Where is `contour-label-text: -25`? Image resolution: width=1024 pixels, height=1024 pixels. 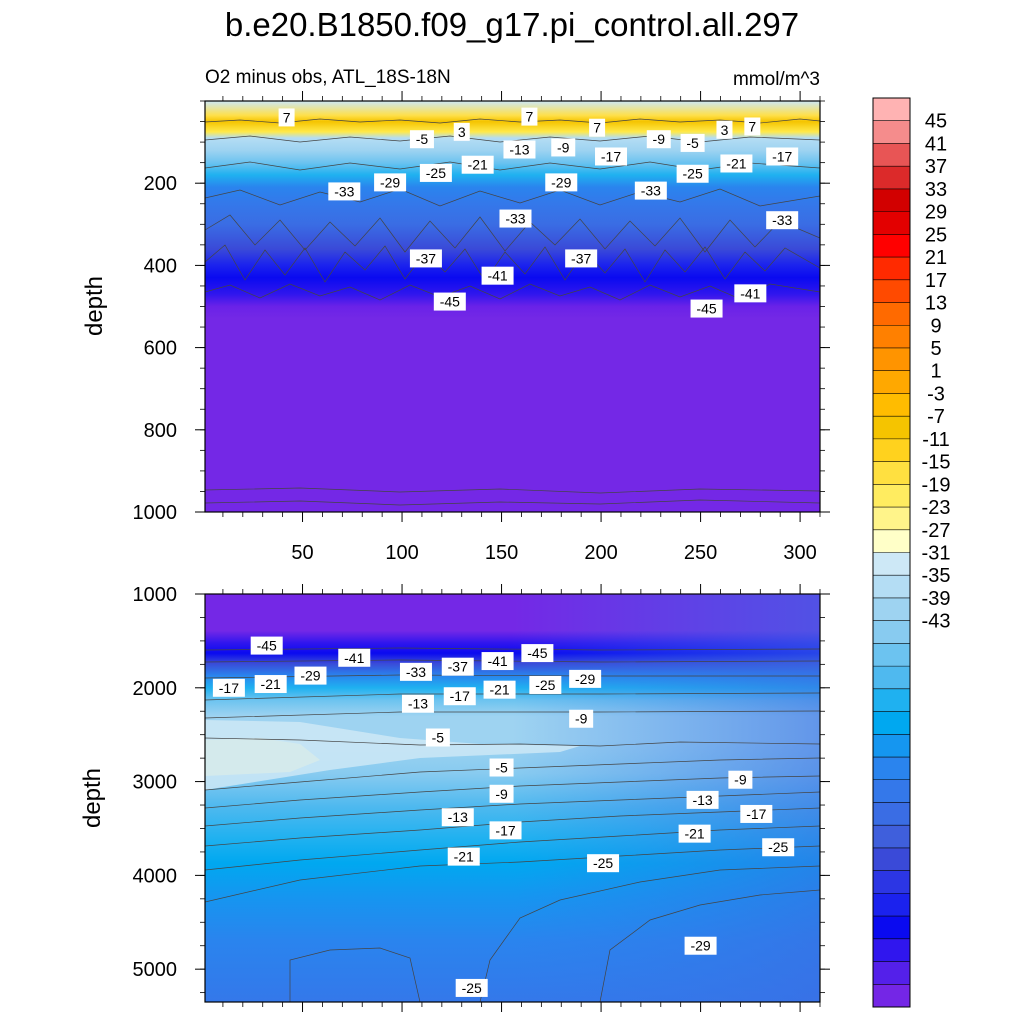
contour-label-text: -25 is located at coordinates (472, 988).